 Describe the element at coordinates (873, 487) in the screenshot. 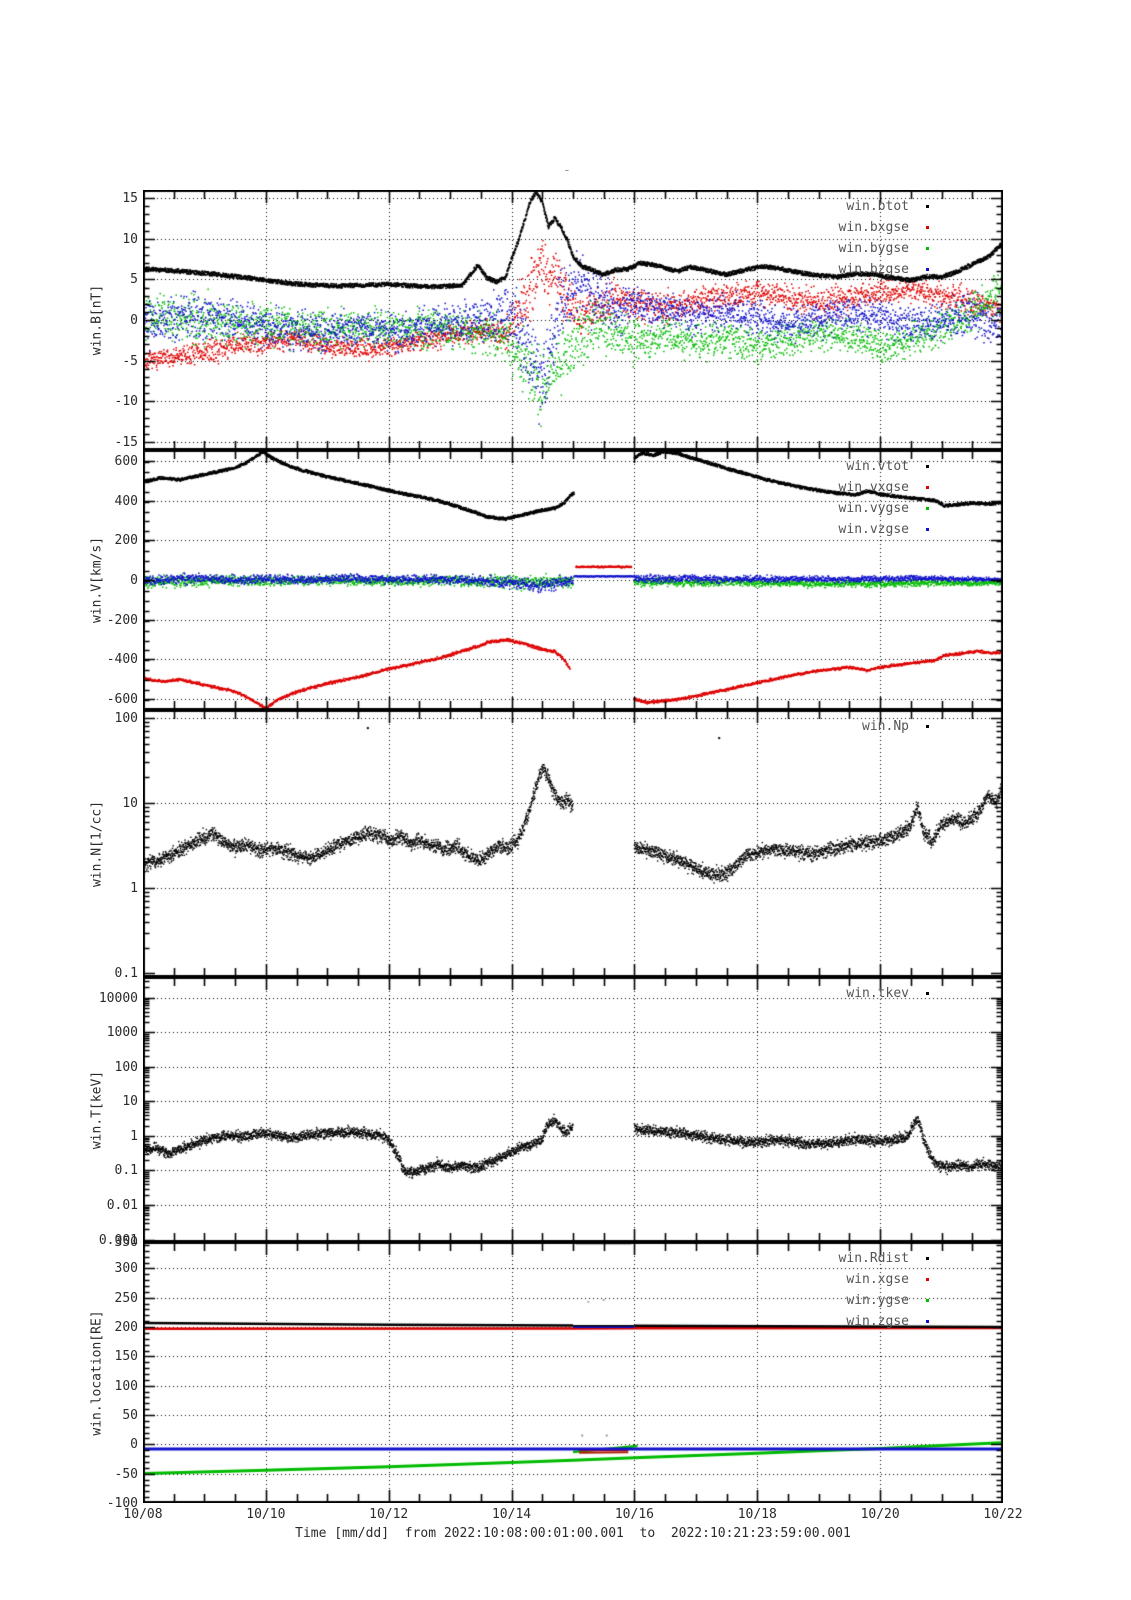

I see `legend-label: win.vxgse` at that location.